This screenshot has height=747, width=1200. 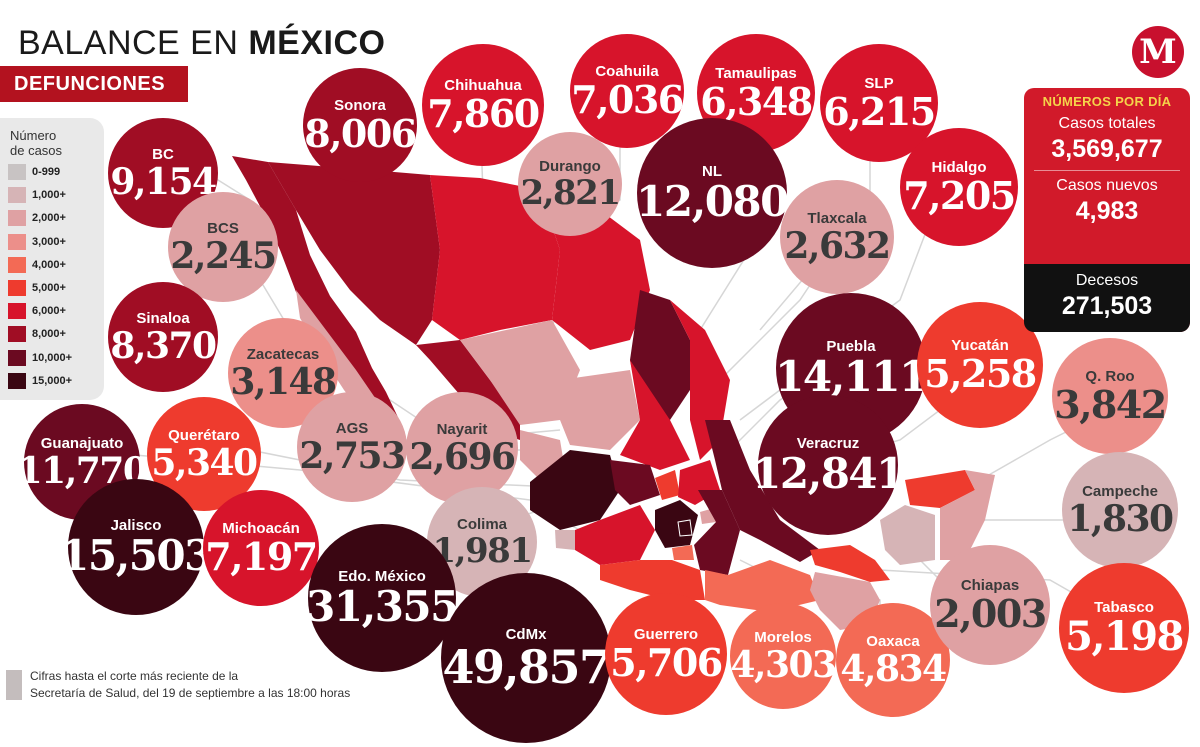 What do you see at coordinates (481, 524) in the screenshot?
I see `state-name: Colima` at bounding box center [481, 524].